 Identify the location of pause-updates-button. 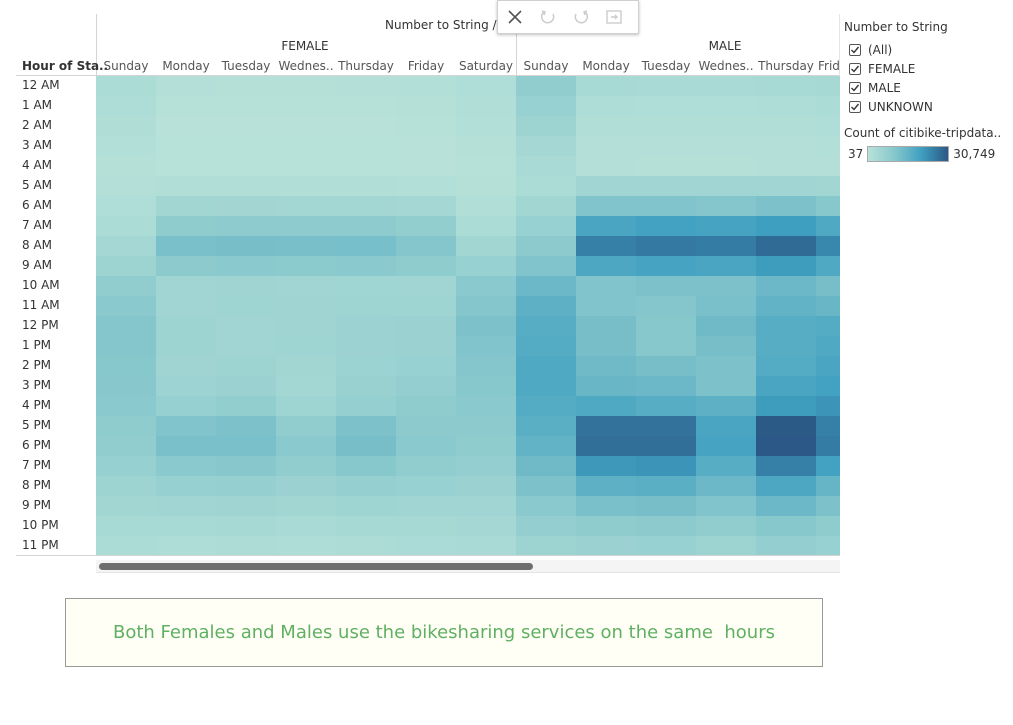
(613, 17).